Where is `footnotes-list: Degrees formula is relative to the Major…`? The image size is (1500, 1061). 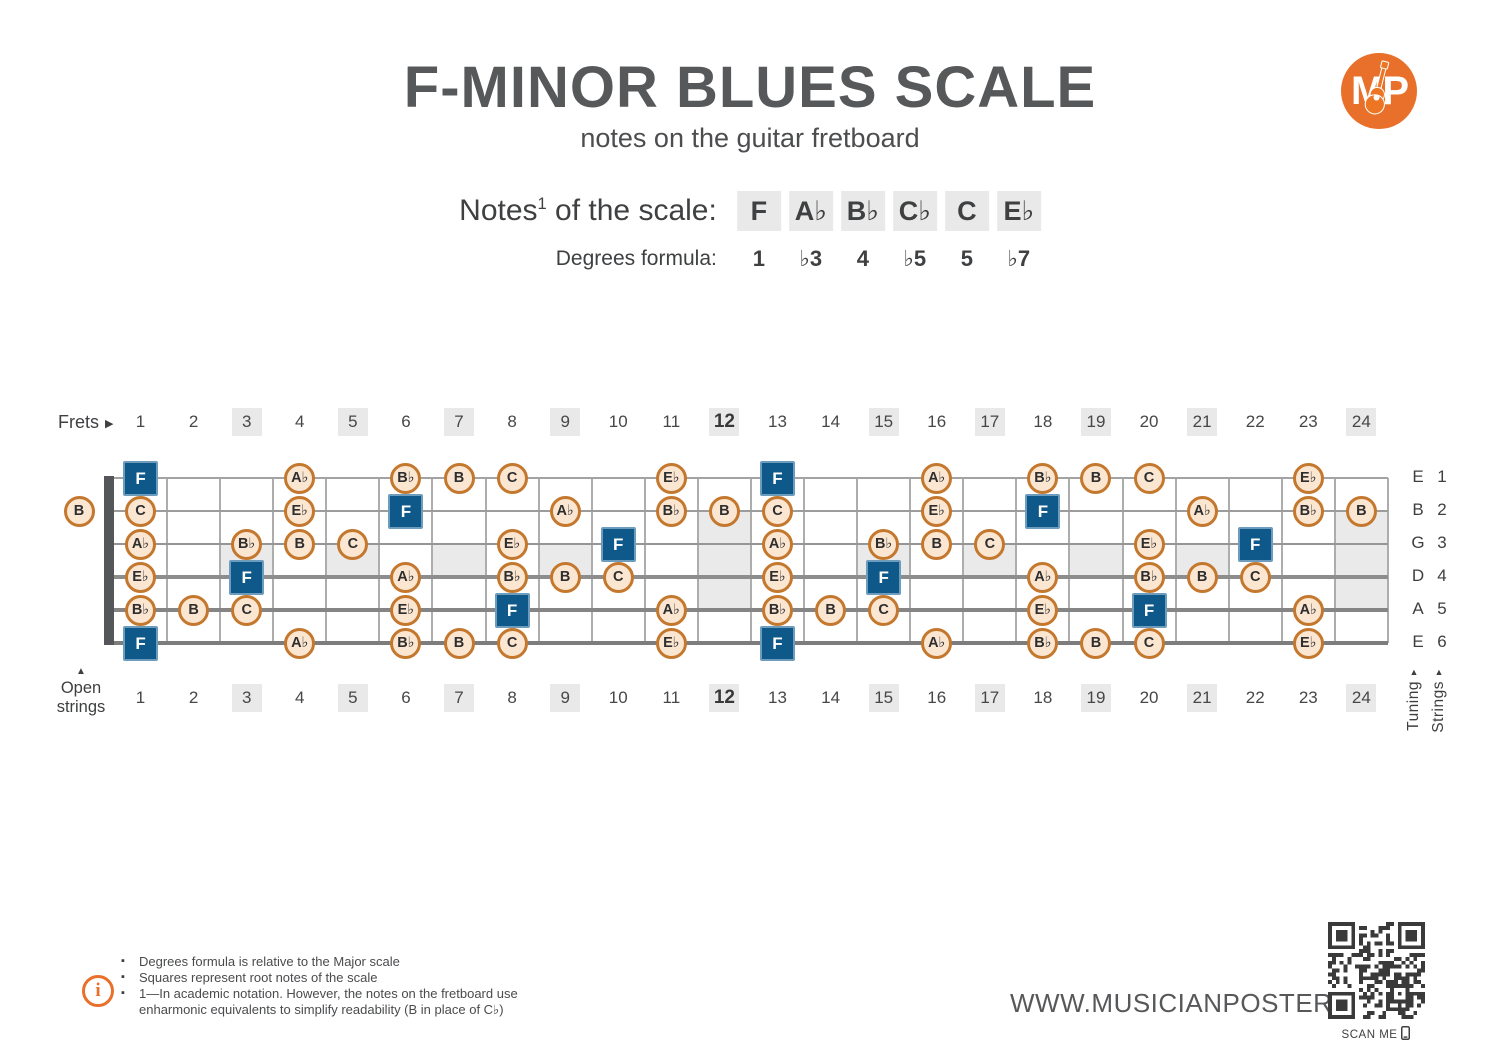 footnotes-list: Degrees formula is relative to the Major… is located at coordinates (326, 986).